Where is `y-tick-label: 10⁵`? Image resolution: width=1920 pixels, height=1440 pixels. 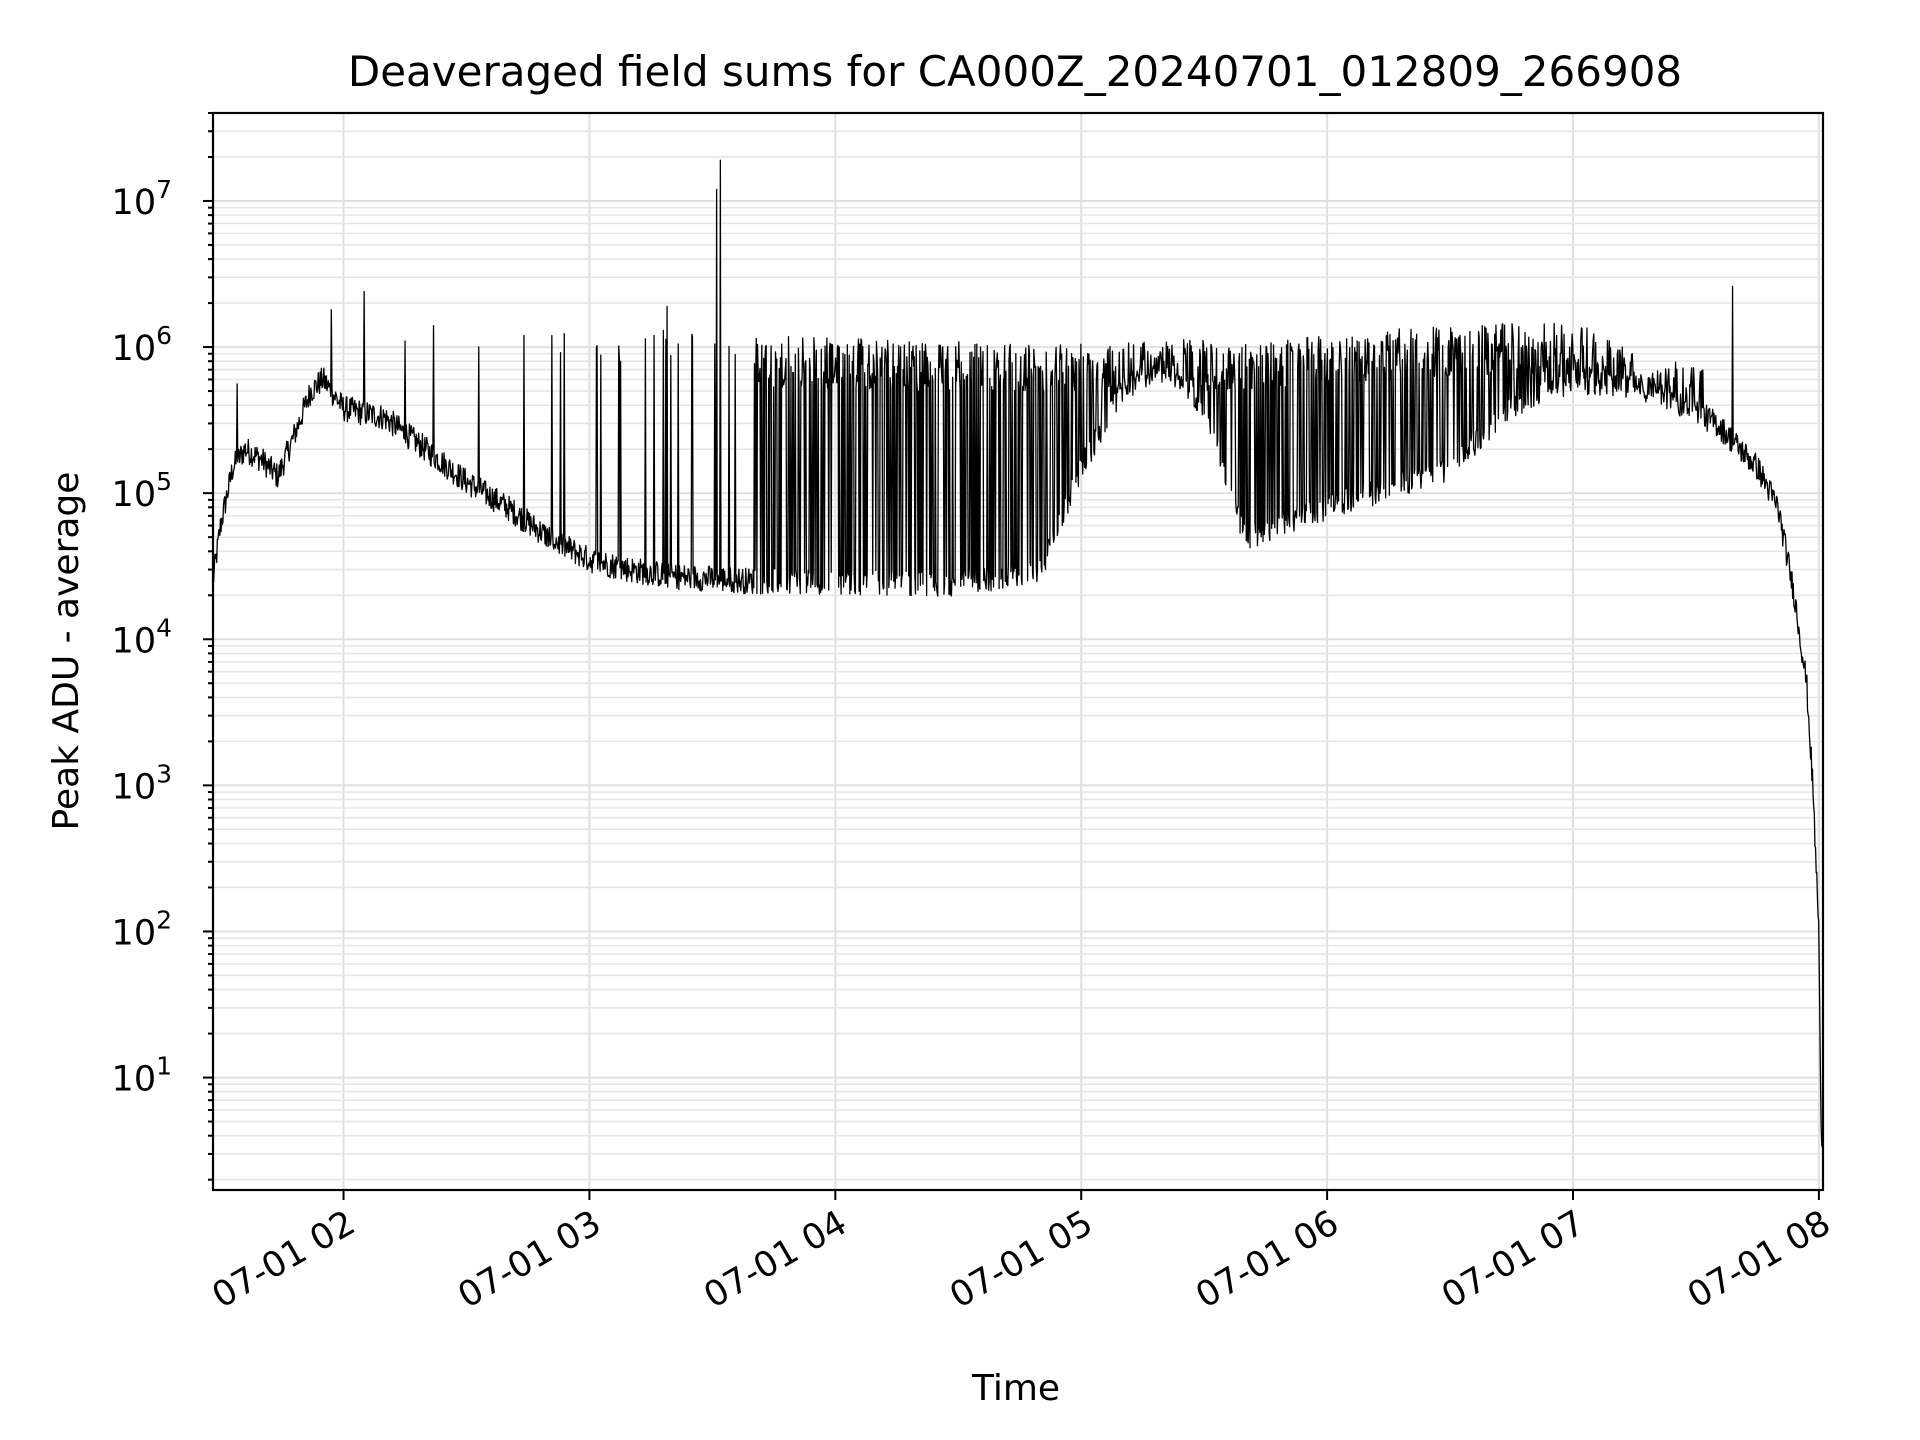 y-tick-label: 10⁵ is located at coordinates (142, 491).